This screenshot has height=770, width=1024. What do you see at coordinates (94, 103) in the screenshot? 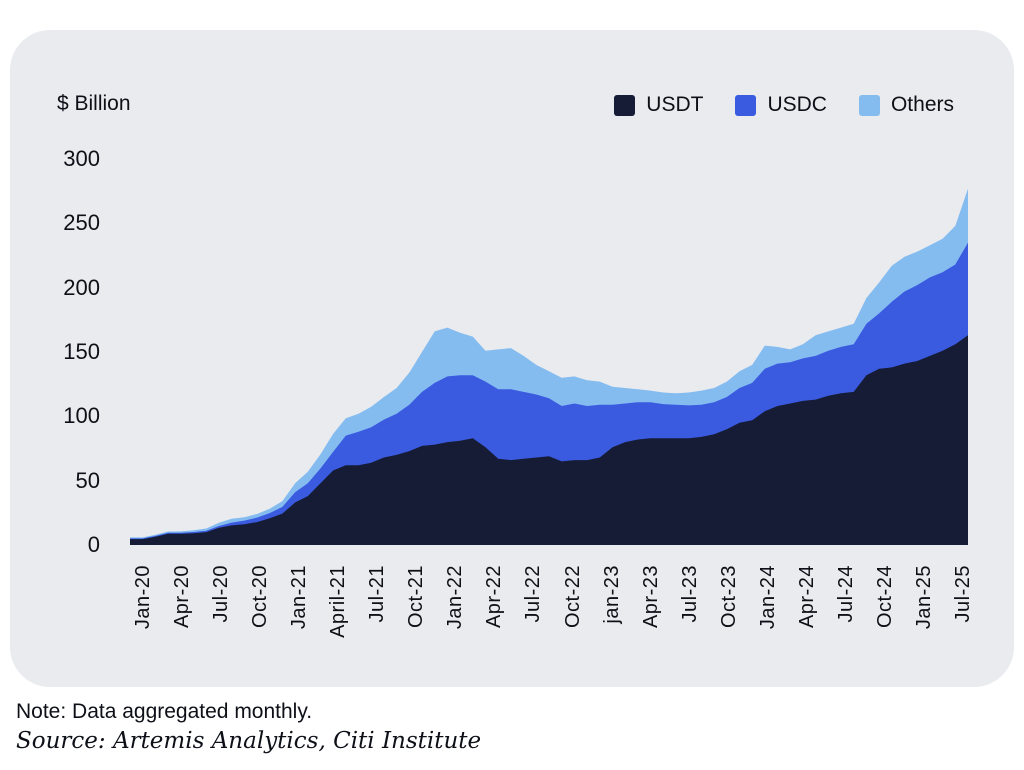
I see `y-axis-unit-label: $ Billion` at bounding box center [94, 103].